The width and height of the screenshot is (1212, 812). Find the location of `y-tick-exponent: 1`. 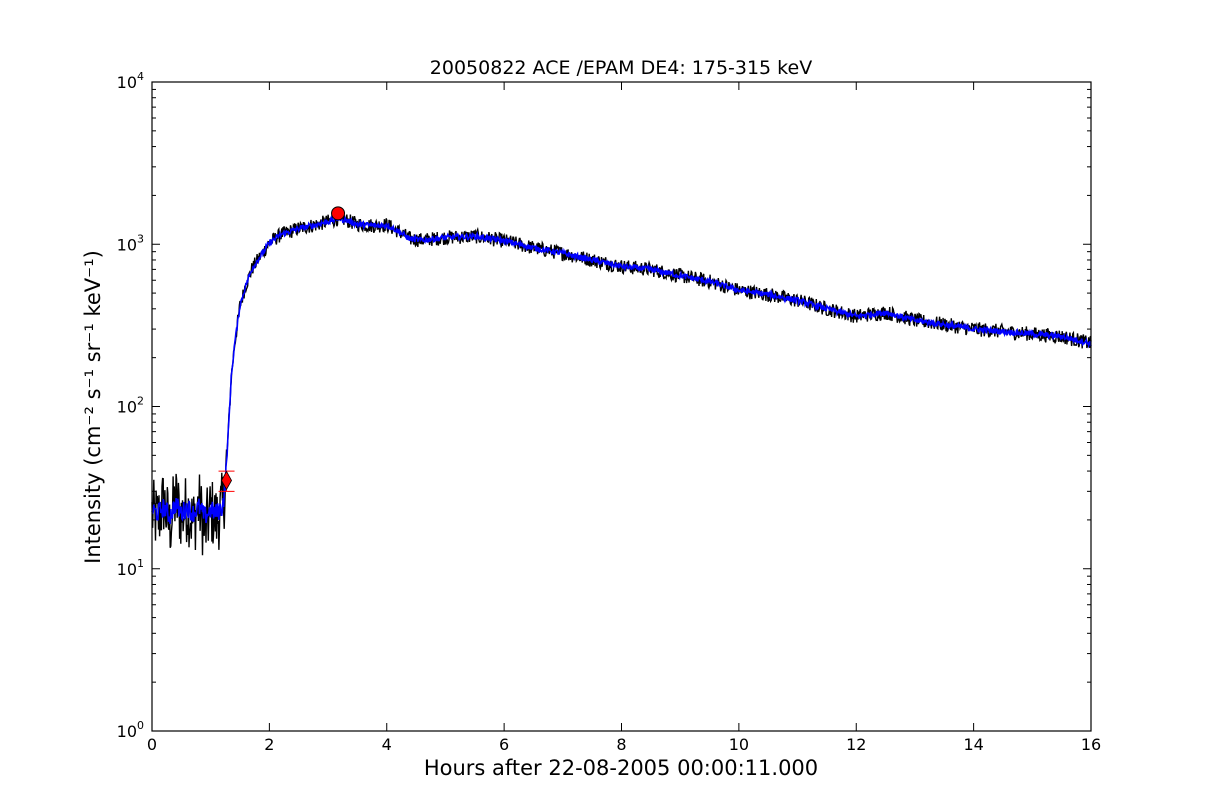

y-tick-exponent: 1 is located at coordinates (140, 563).